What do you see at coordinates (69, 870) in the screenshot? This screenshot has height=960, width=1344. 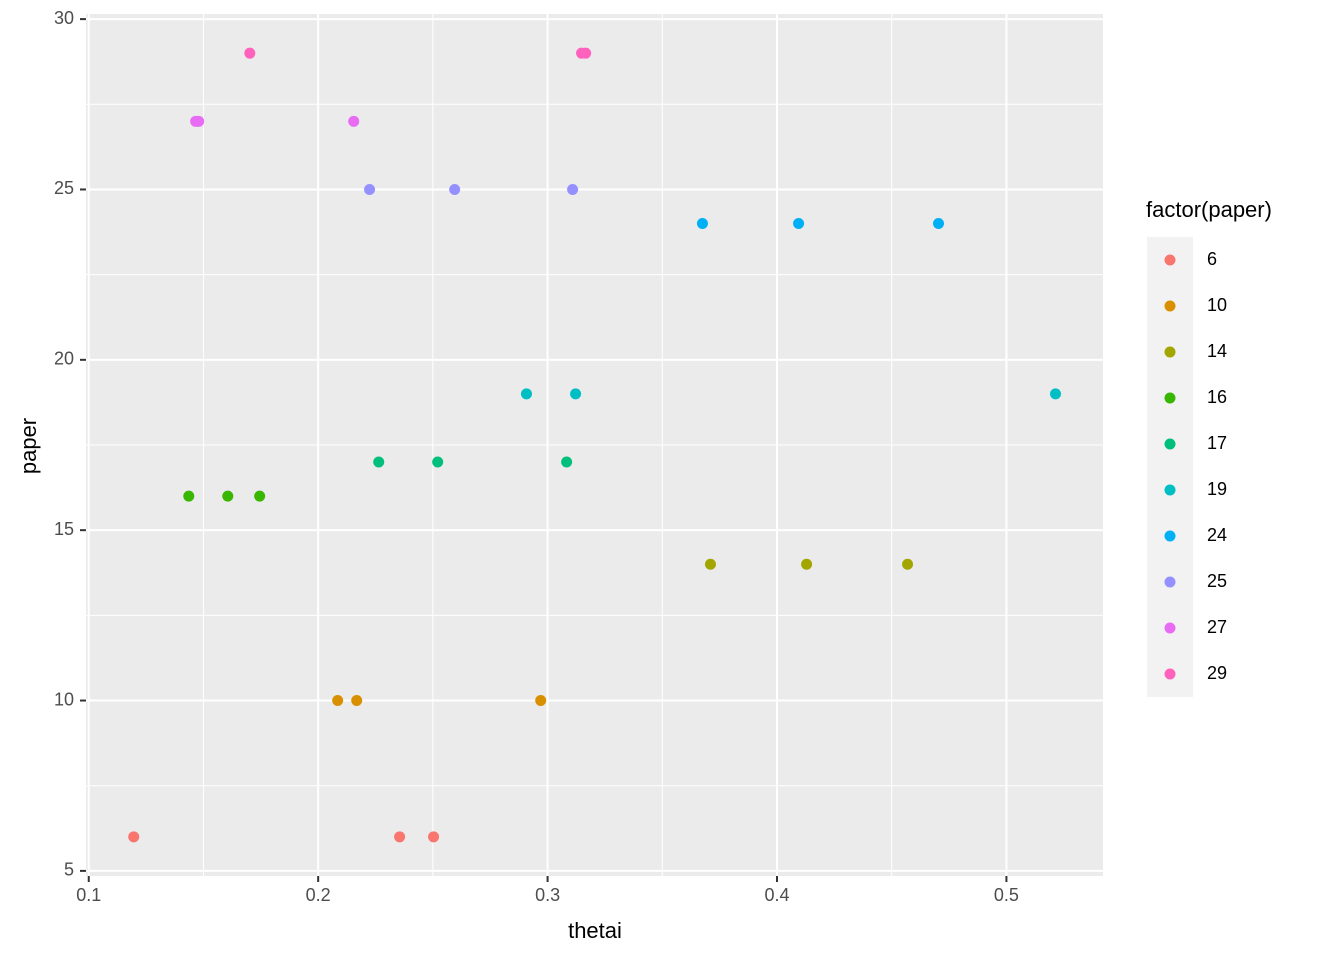 I see `y-tick-label: 5` at bounding box center [69, 870].